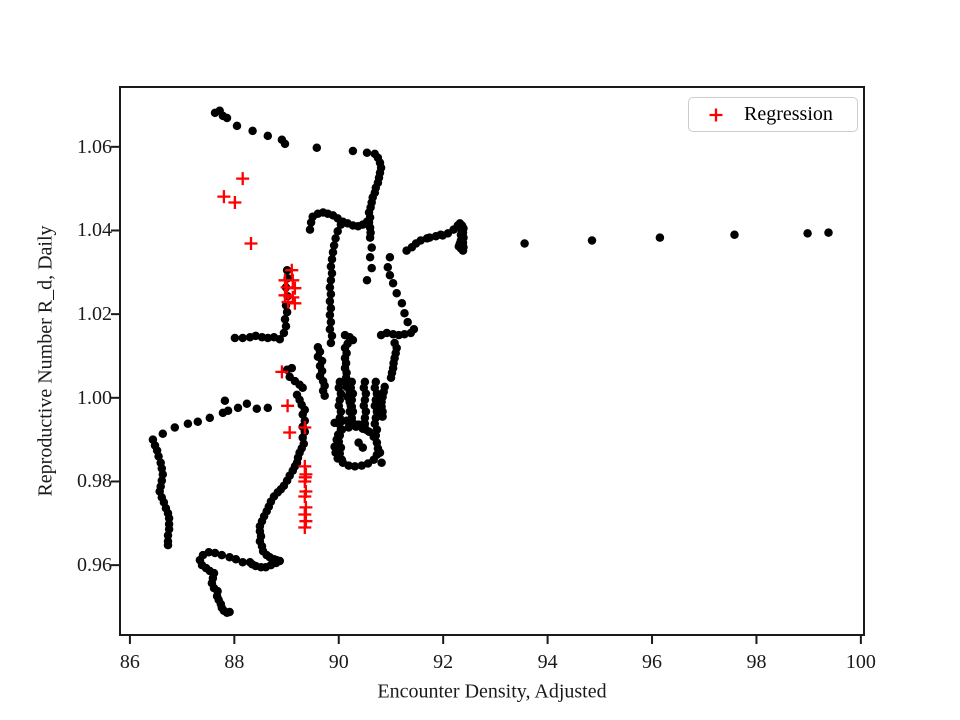 Image resolution: width=960 pixels, height=720 pixels. Describe the element at coordinates (94, 565) in the screenshot. I see `y-tick-label: 0.96` at that location.